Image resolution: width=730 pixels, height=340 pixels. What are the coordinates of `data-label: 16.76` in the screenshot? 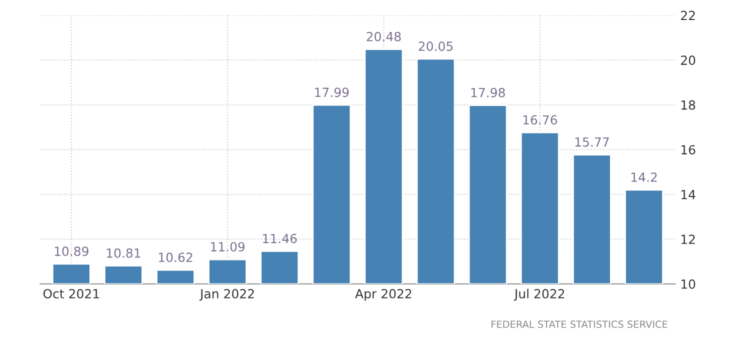 It's located at (540, 120).